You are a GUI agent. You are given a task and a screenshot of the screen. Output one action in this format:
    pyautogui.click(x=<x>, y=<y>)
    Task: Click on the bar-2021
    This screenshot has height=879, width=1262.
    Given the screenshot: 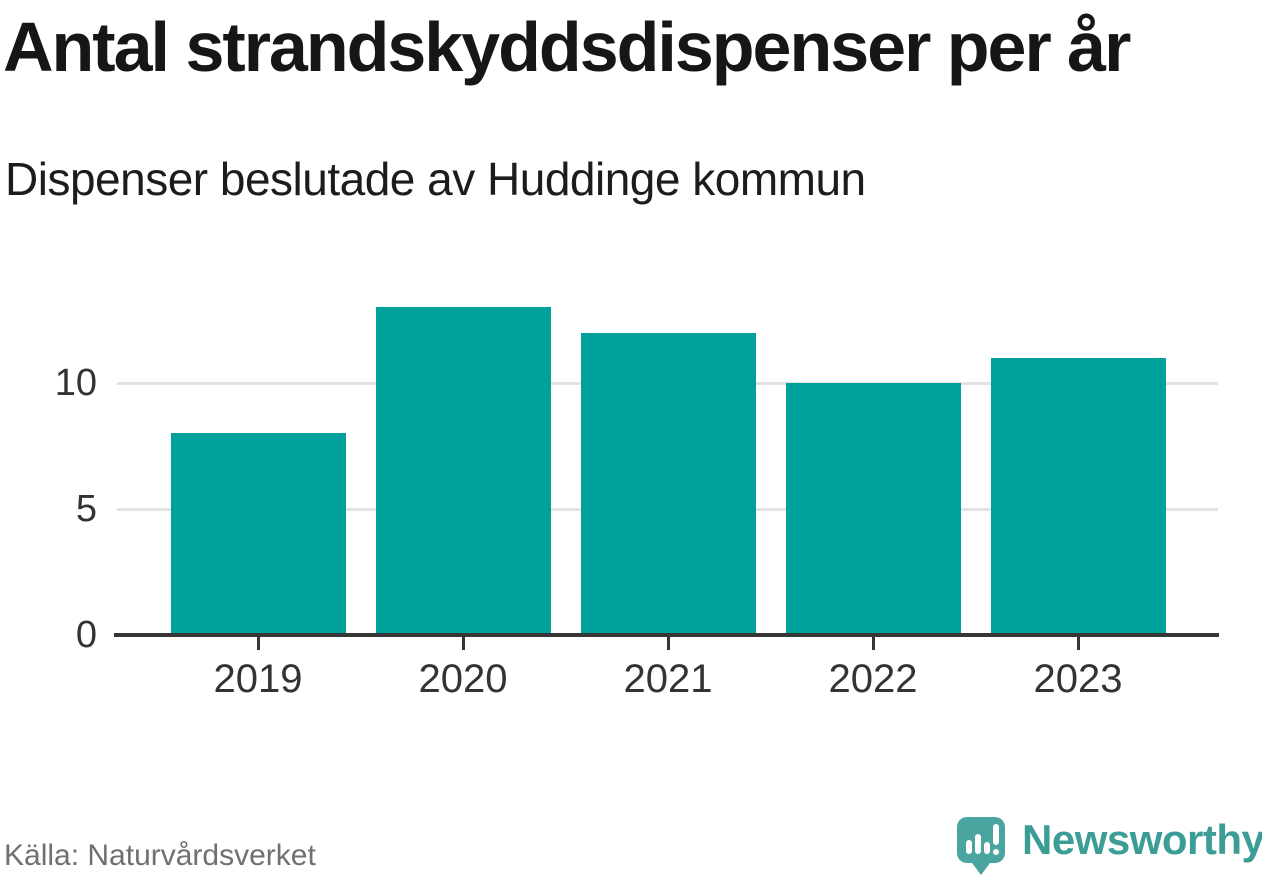 What is the action you would take?
    pyautogui.click(x=668, y=483)
    